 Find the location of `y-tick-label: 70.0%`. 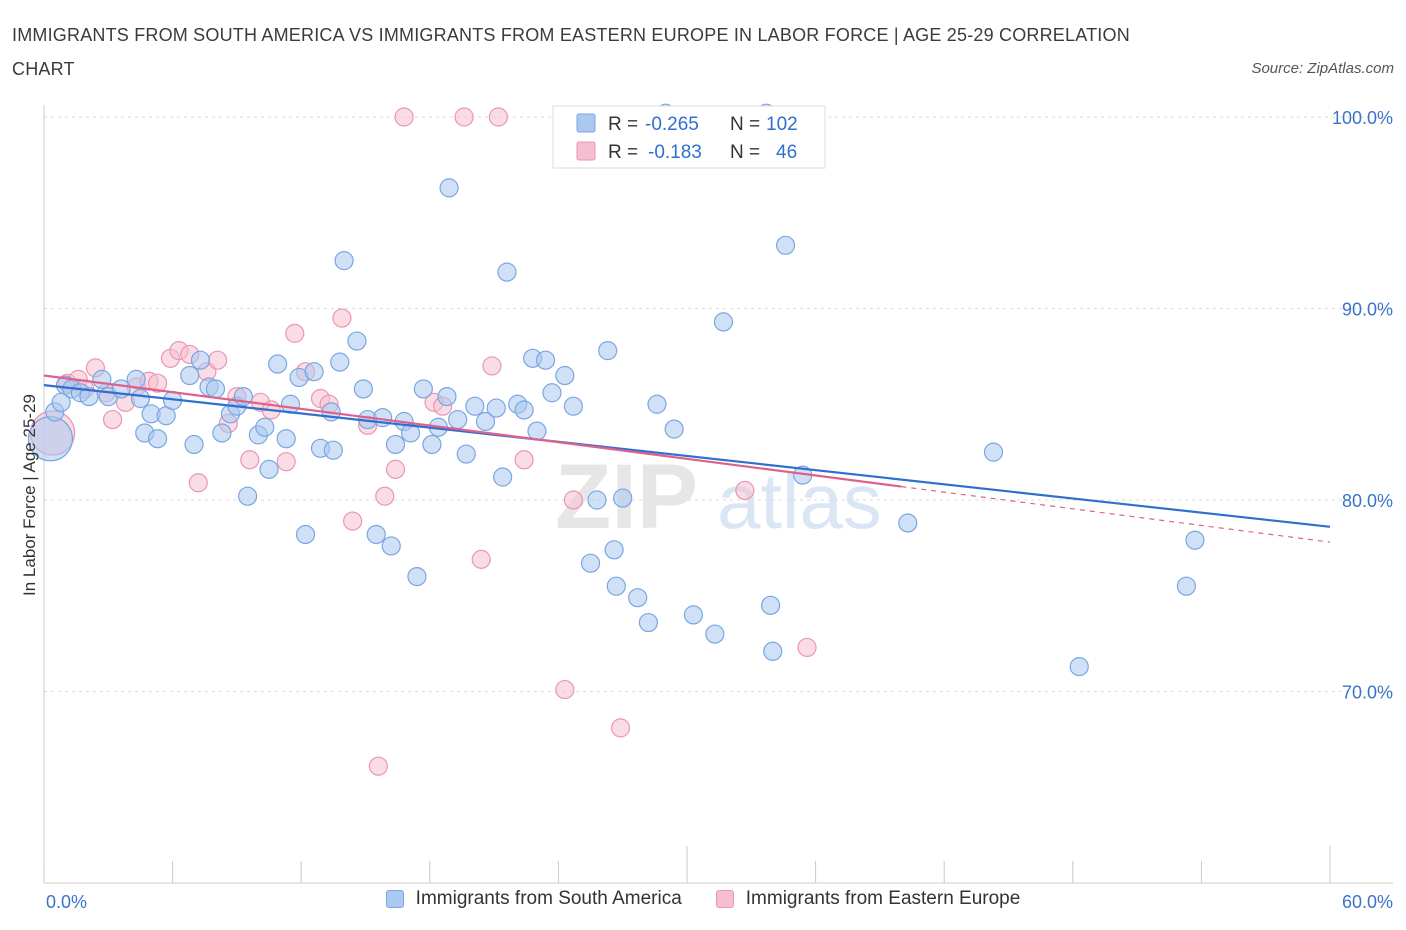

y-tick-label: 70.0% is located at coordinates (1367, 693).